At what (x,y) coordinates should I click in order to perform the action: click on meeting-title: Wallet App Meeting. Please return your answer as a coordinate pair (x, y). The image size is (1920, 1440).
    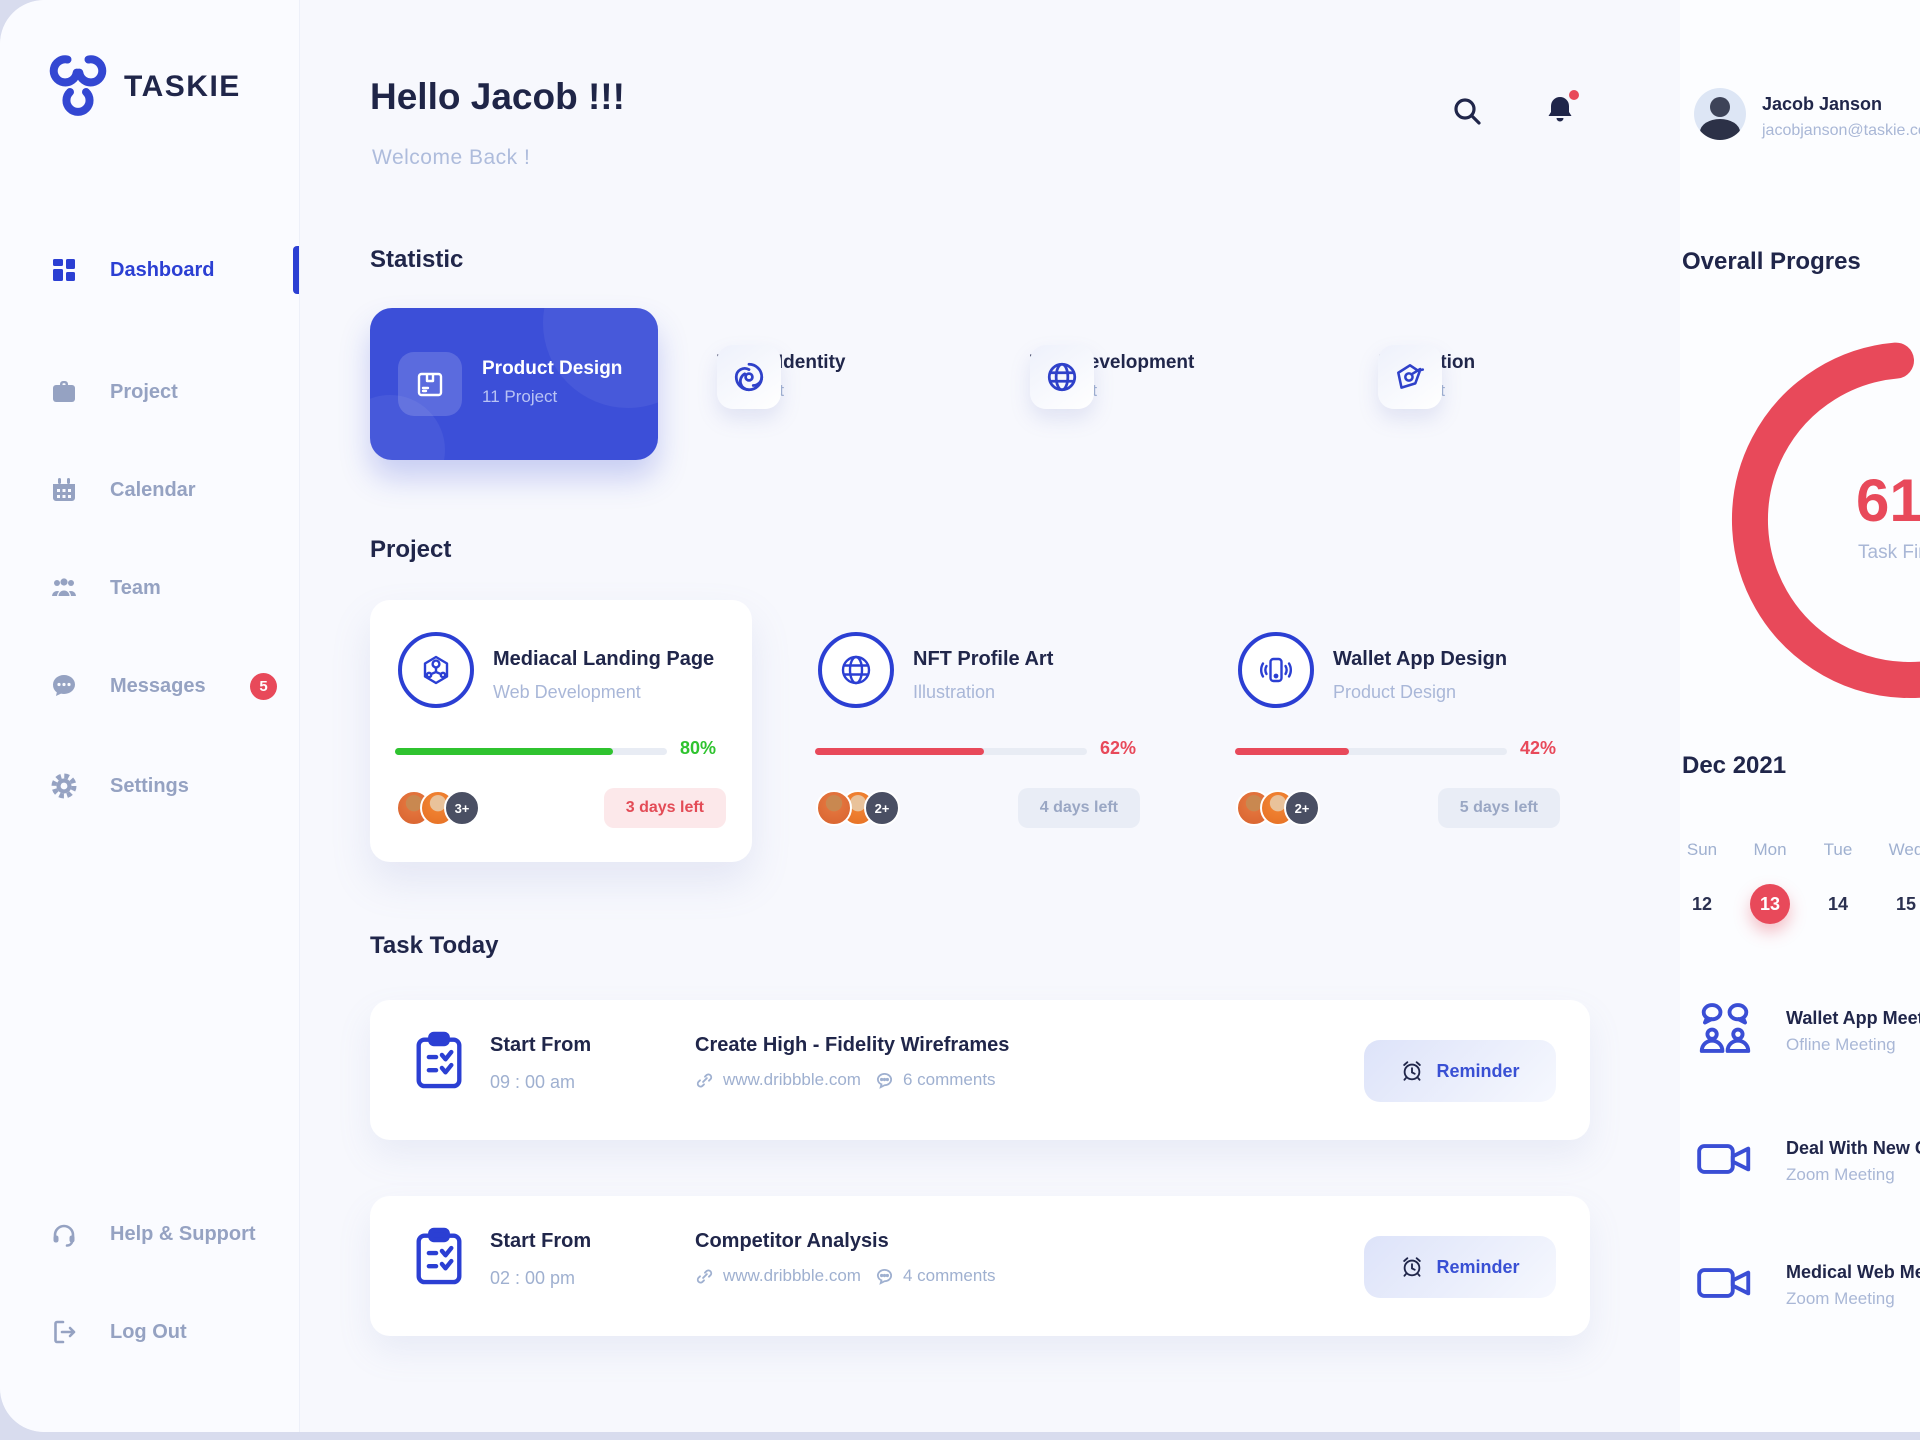
    Looking at the image, I should click on (1853, 1018).